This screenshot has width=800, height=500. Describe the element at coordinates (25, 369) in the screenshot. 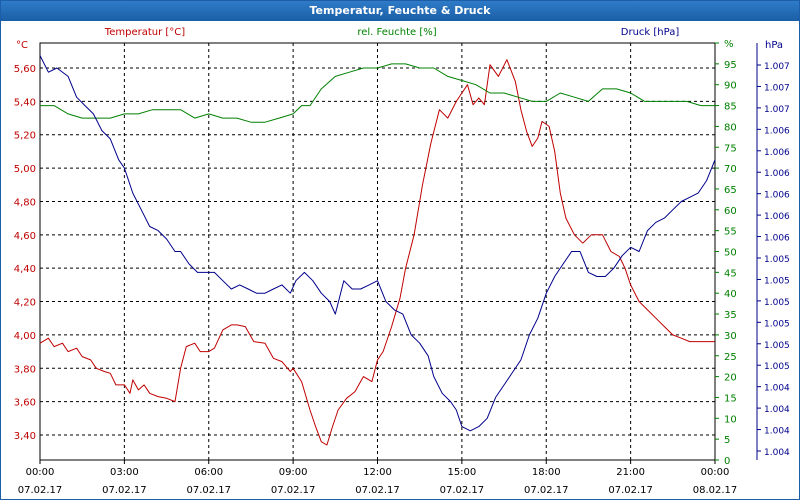

I see `temperature-tick-label: 3,80` at that location.